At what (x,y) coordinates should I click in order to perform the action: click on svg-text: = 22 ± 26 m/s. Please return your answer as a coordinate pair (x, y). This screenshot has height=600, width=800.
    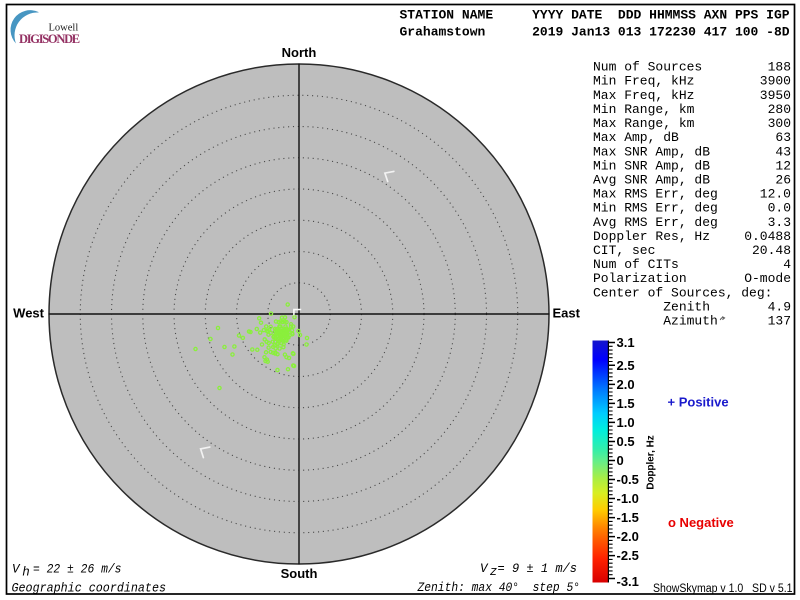
    Looking at the image, I should click on (77, 570).